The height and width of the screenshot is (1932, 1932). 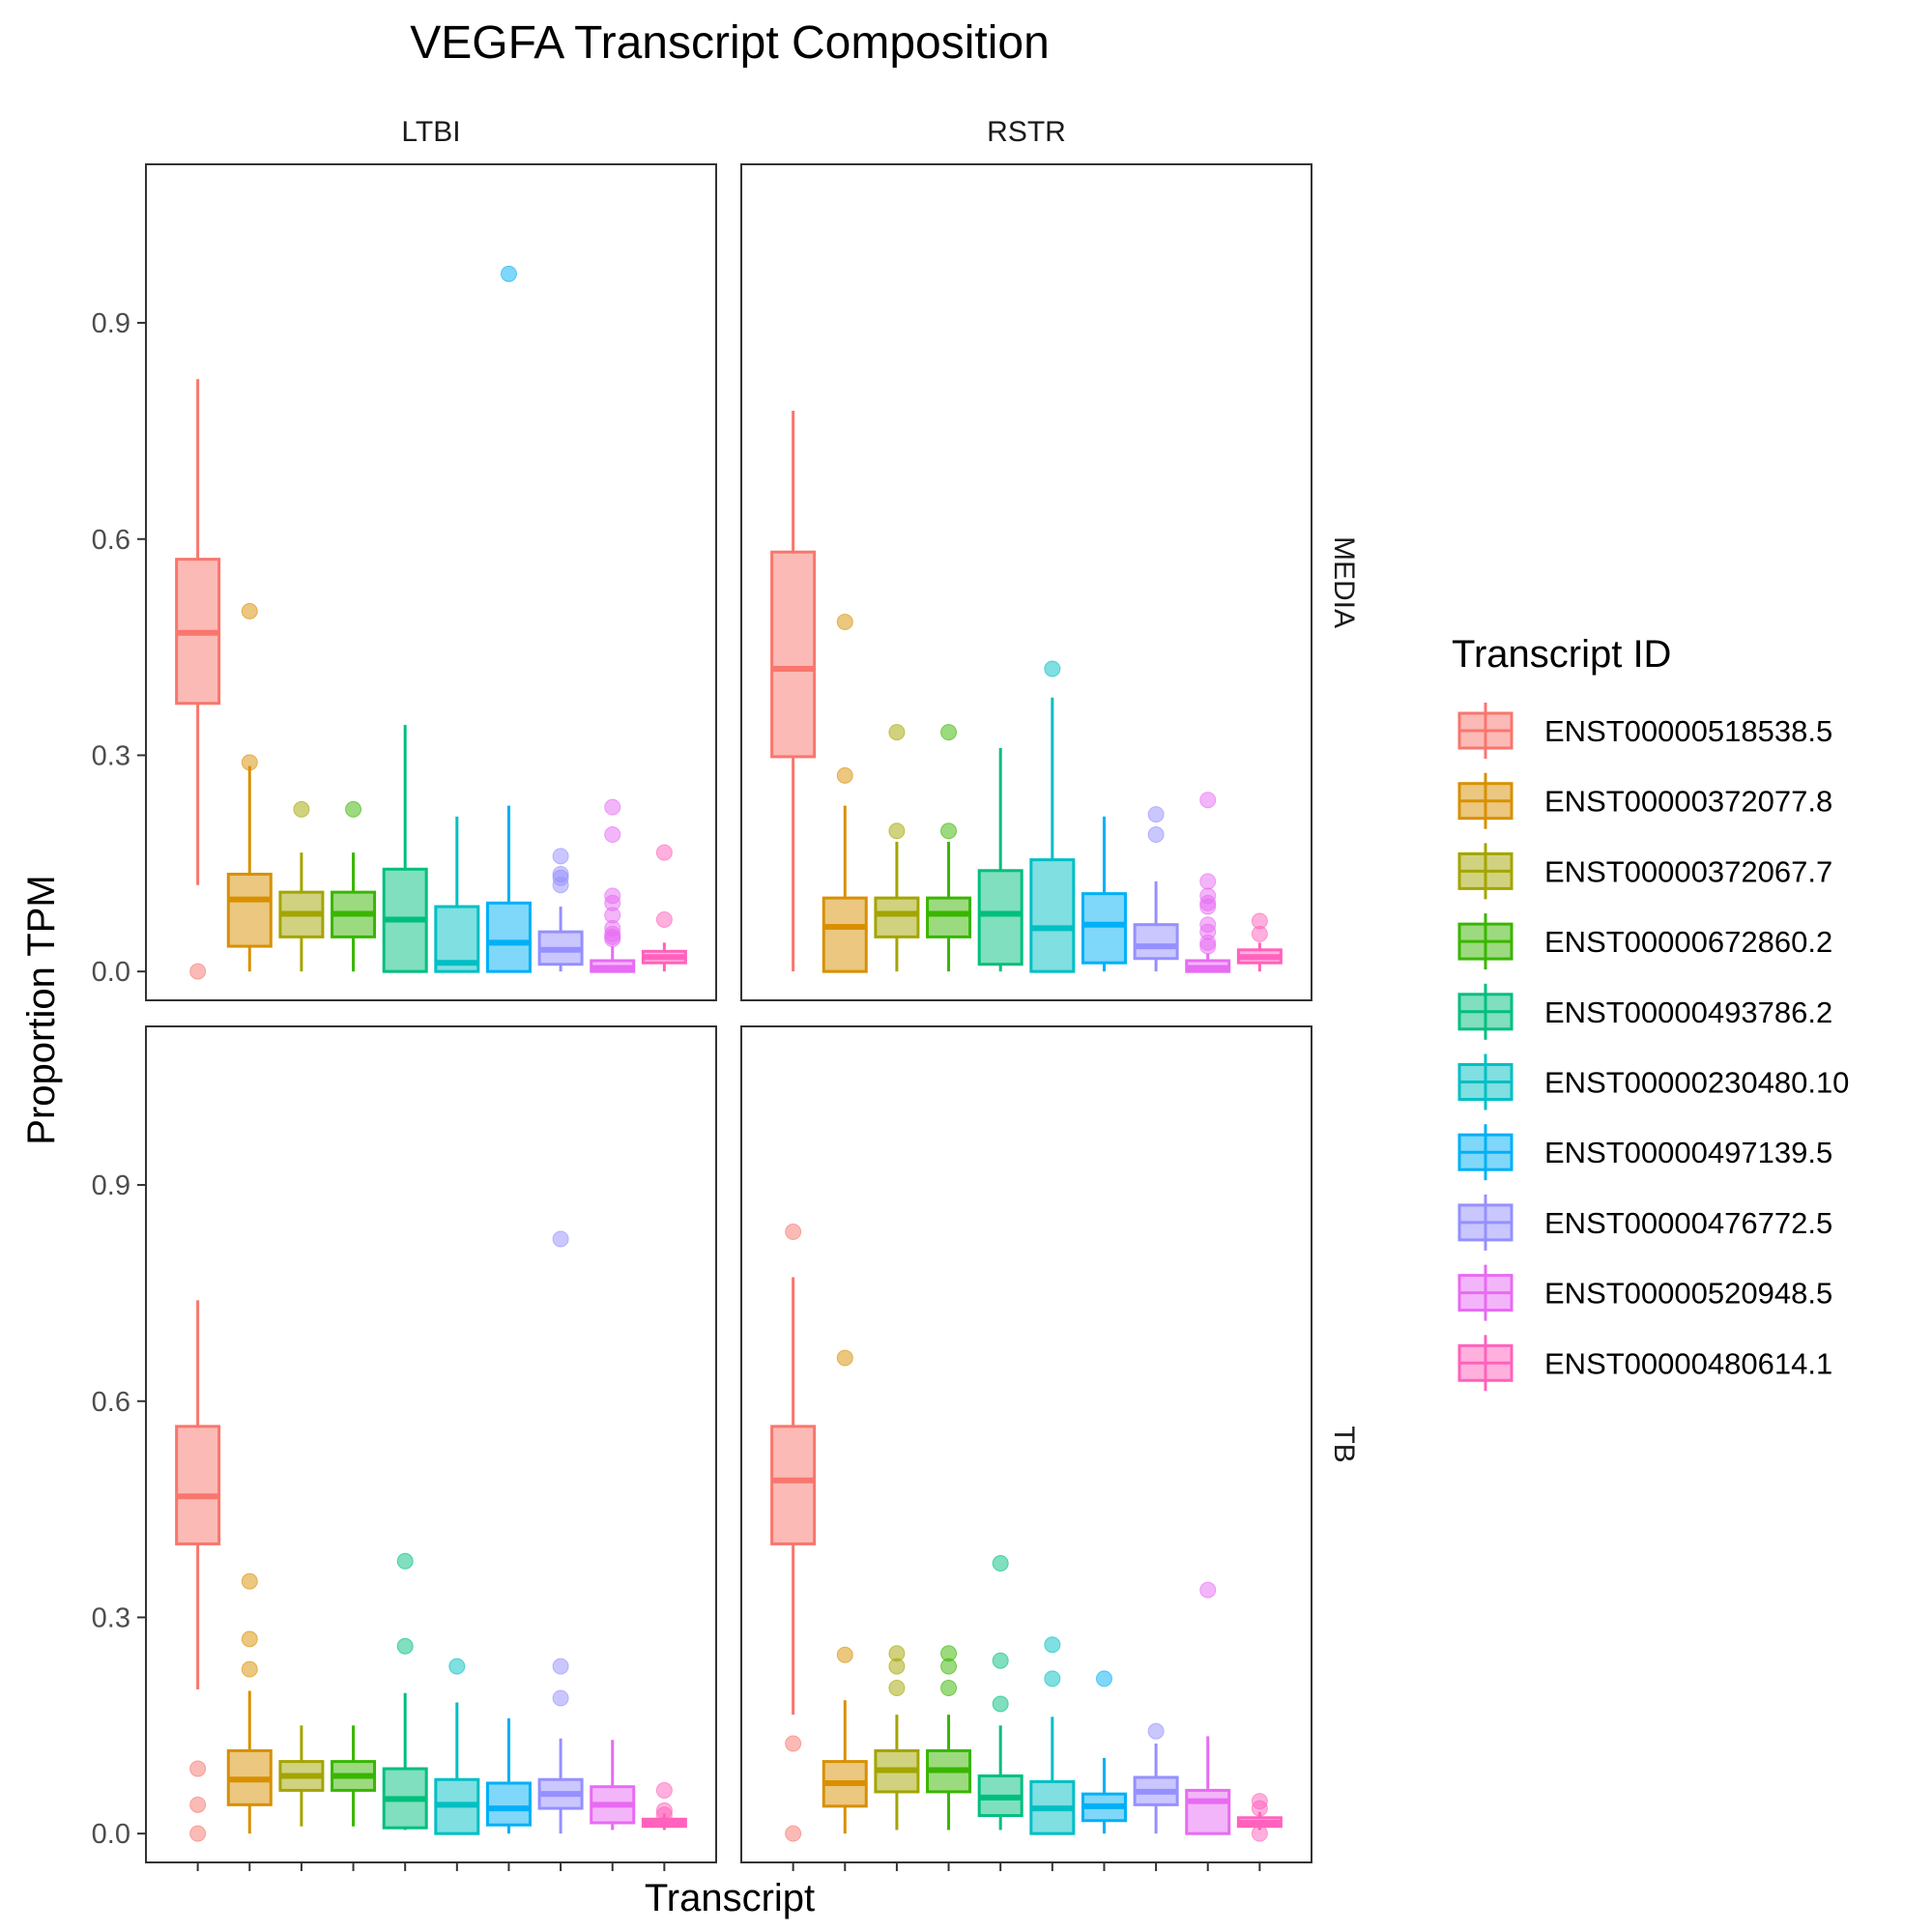 I want to click on y-tick-label: 0.3, so click(x=111, y=1617).